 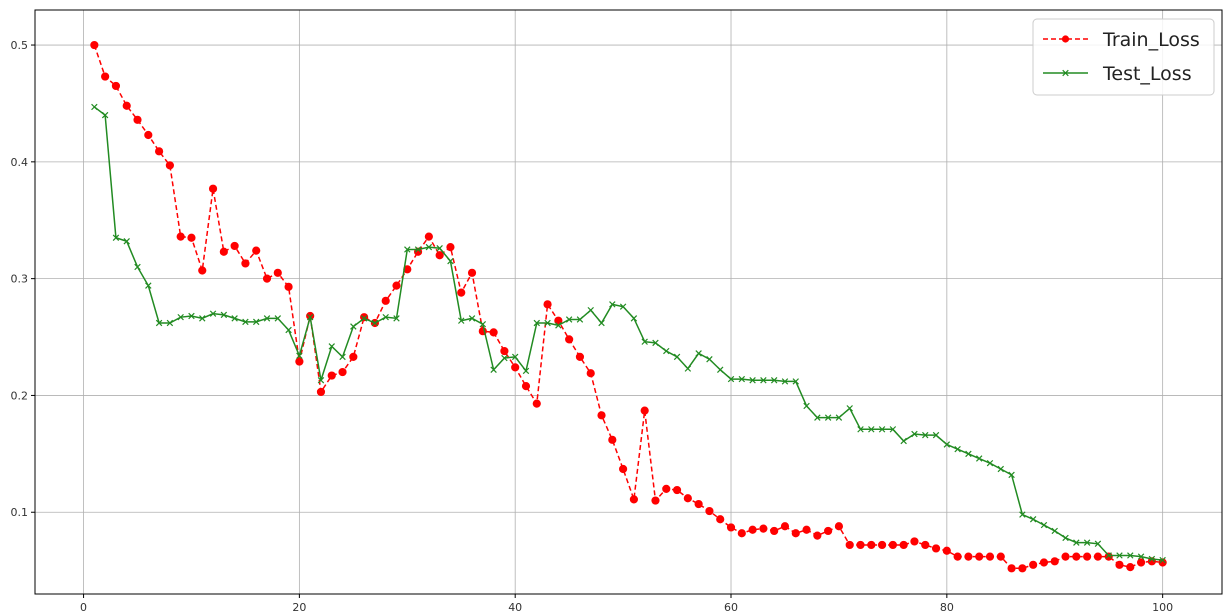 I want to click on legend-item: Test_Loss, so click(x=1117, y=74).